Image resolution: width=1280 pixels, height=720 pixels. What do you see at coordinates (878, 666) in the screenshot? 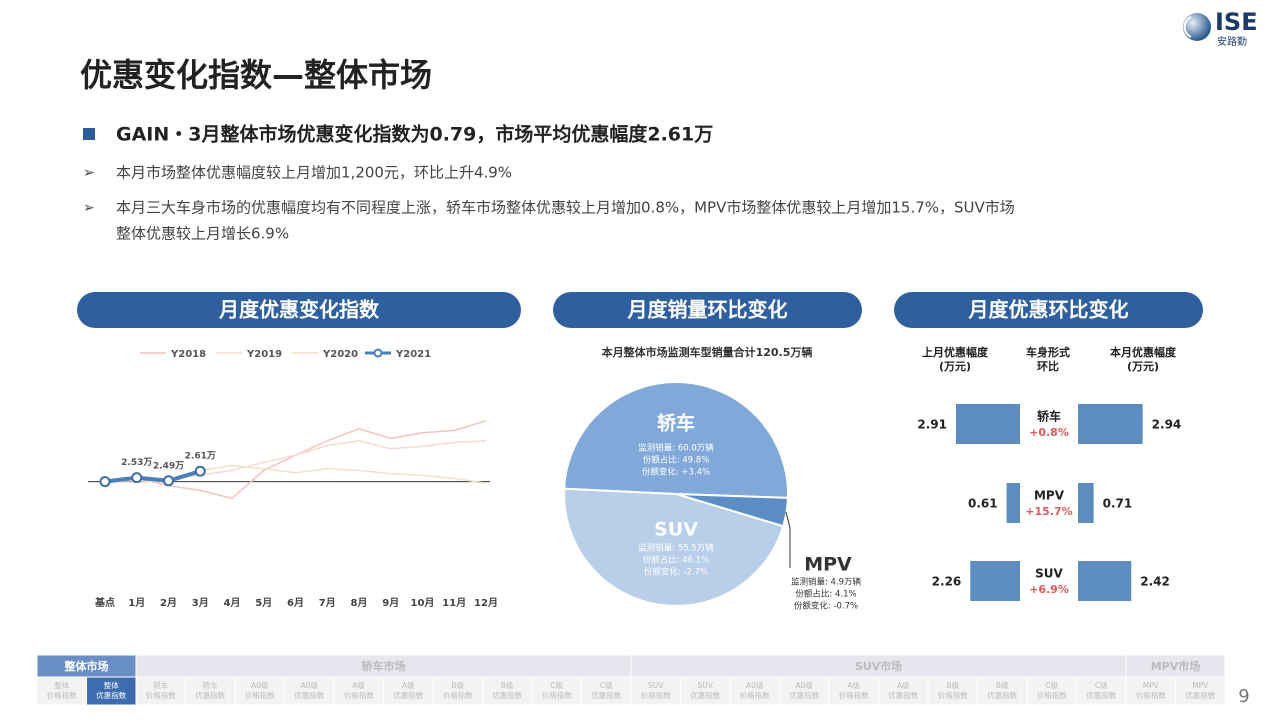
I see `nav-group-label: SUV市场` at bounding box center [878, 666].